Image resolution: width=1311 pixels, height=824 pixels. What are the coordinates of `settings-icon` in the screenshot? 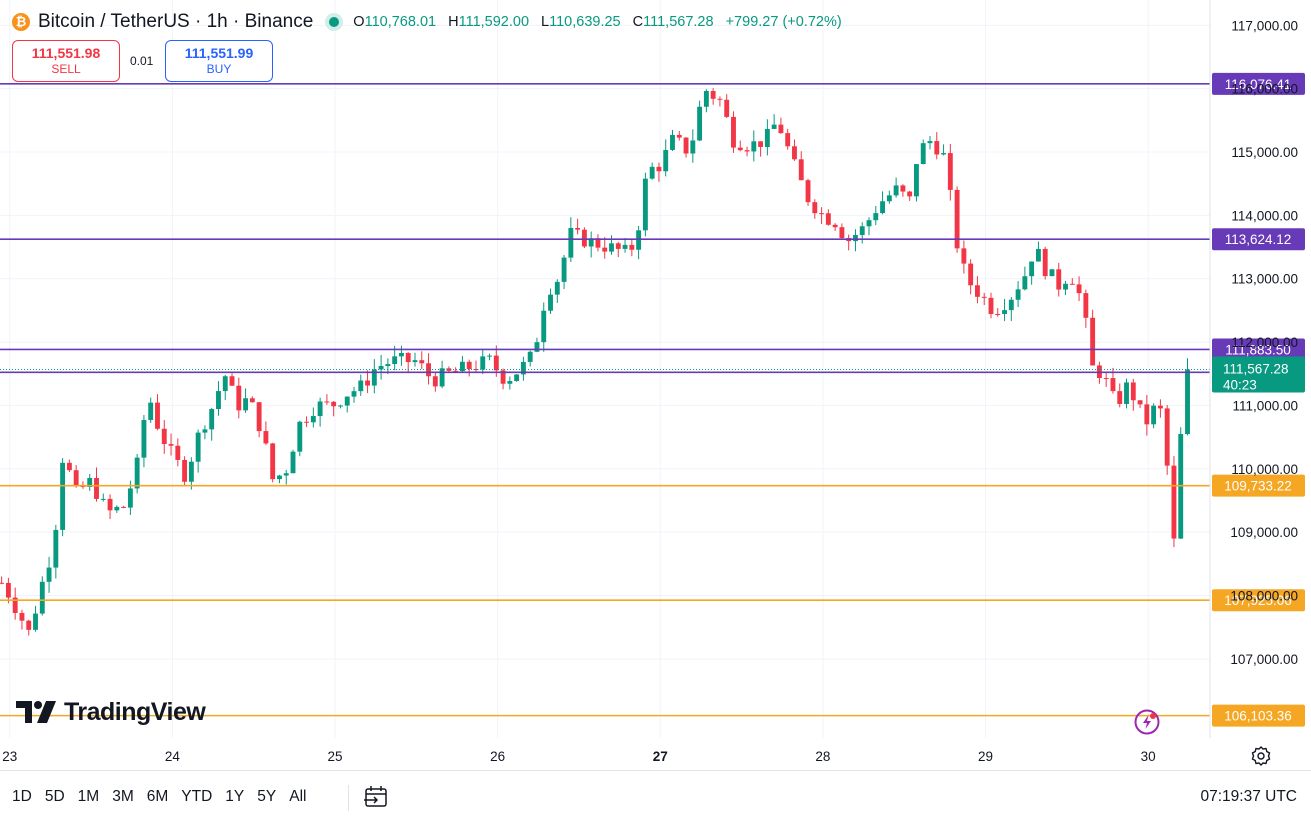 It's located at (1261, 756).